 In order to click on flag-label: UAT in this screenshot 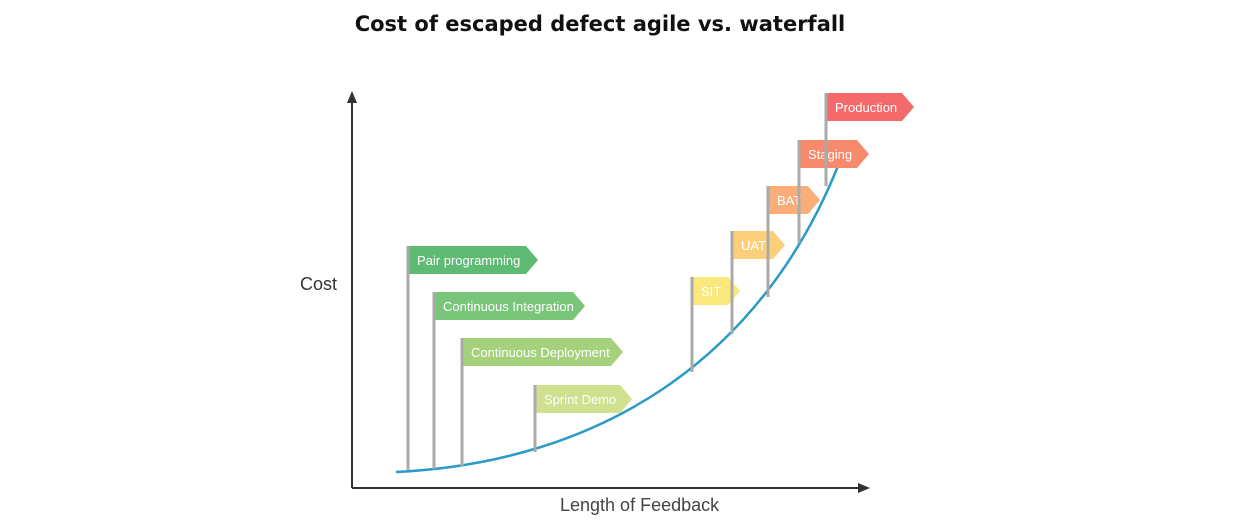, I will do `click(753, 245)`.